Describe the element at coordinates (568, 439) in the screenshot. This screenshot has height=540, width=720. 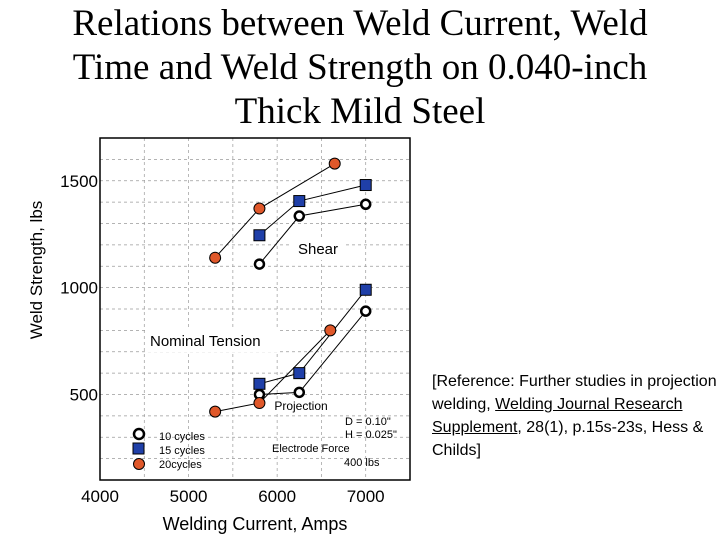
I see `reference-post: , 28(1), p.15s-23s, Hess & Childs]` at that location.